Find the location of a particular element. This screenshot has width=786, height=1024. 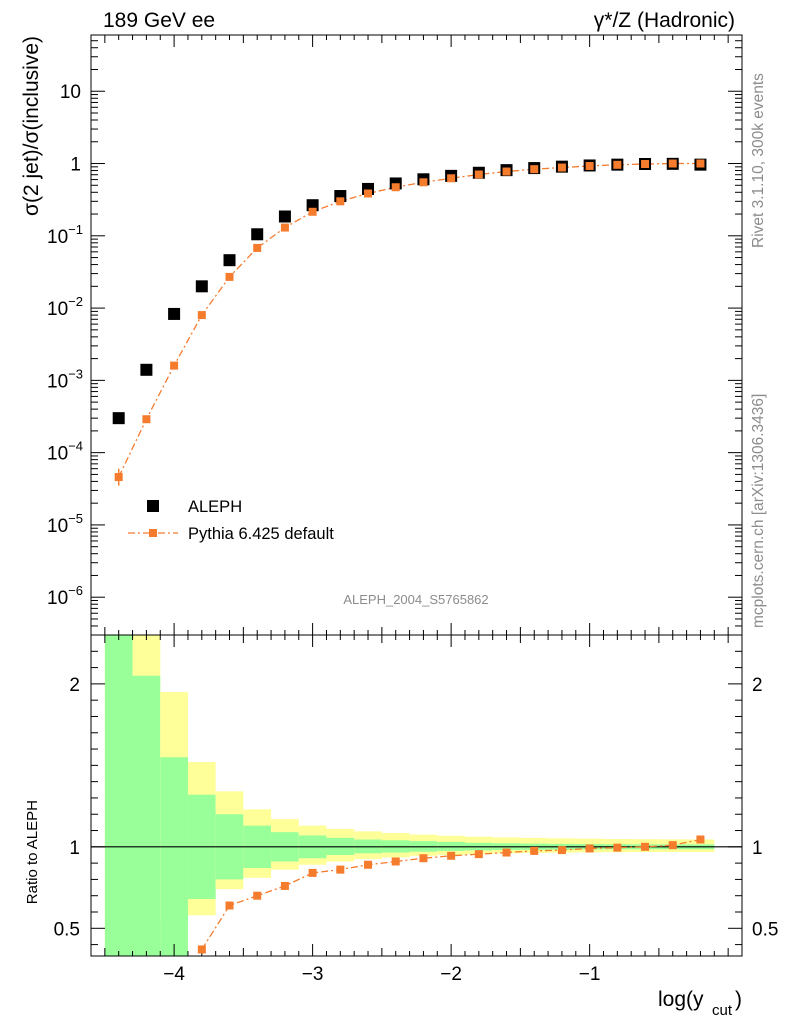

legend-label-pythia: Pythia 6.425 default is located at coordinates (261, 534).